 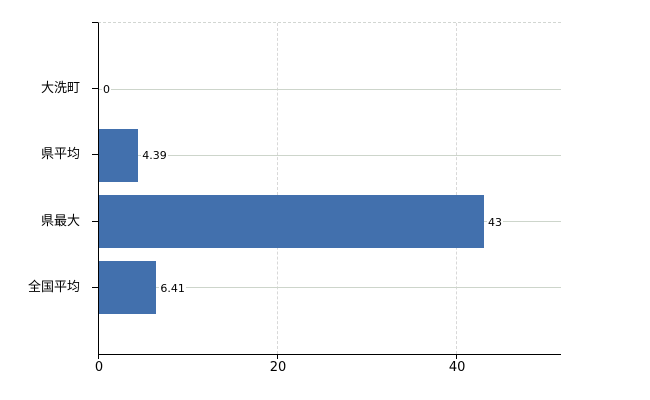 I want to click on category-label: 大洗町, so click(x=60, y=89).